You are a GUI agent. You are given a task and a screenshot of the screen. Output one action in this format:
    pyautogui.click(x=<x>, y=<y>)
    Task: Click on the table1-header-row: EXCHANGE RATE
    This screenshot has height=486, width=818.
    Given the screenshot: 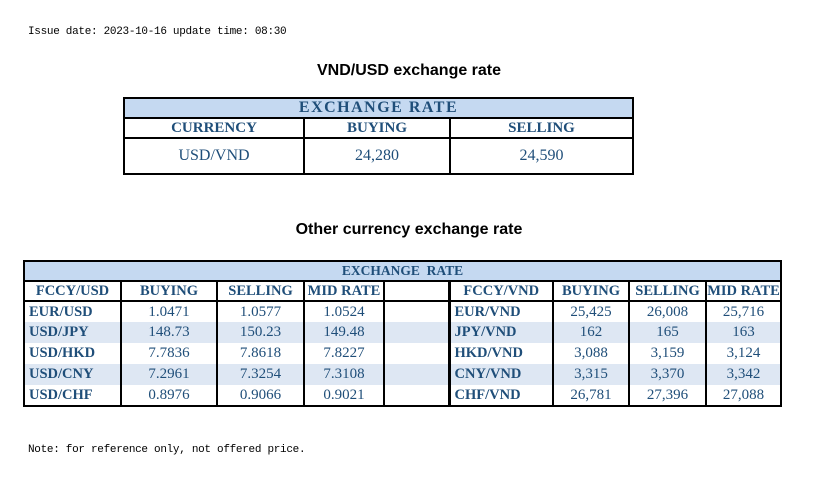 What is the action you would take?
    pyautogui.click(x=378, y=108)
    